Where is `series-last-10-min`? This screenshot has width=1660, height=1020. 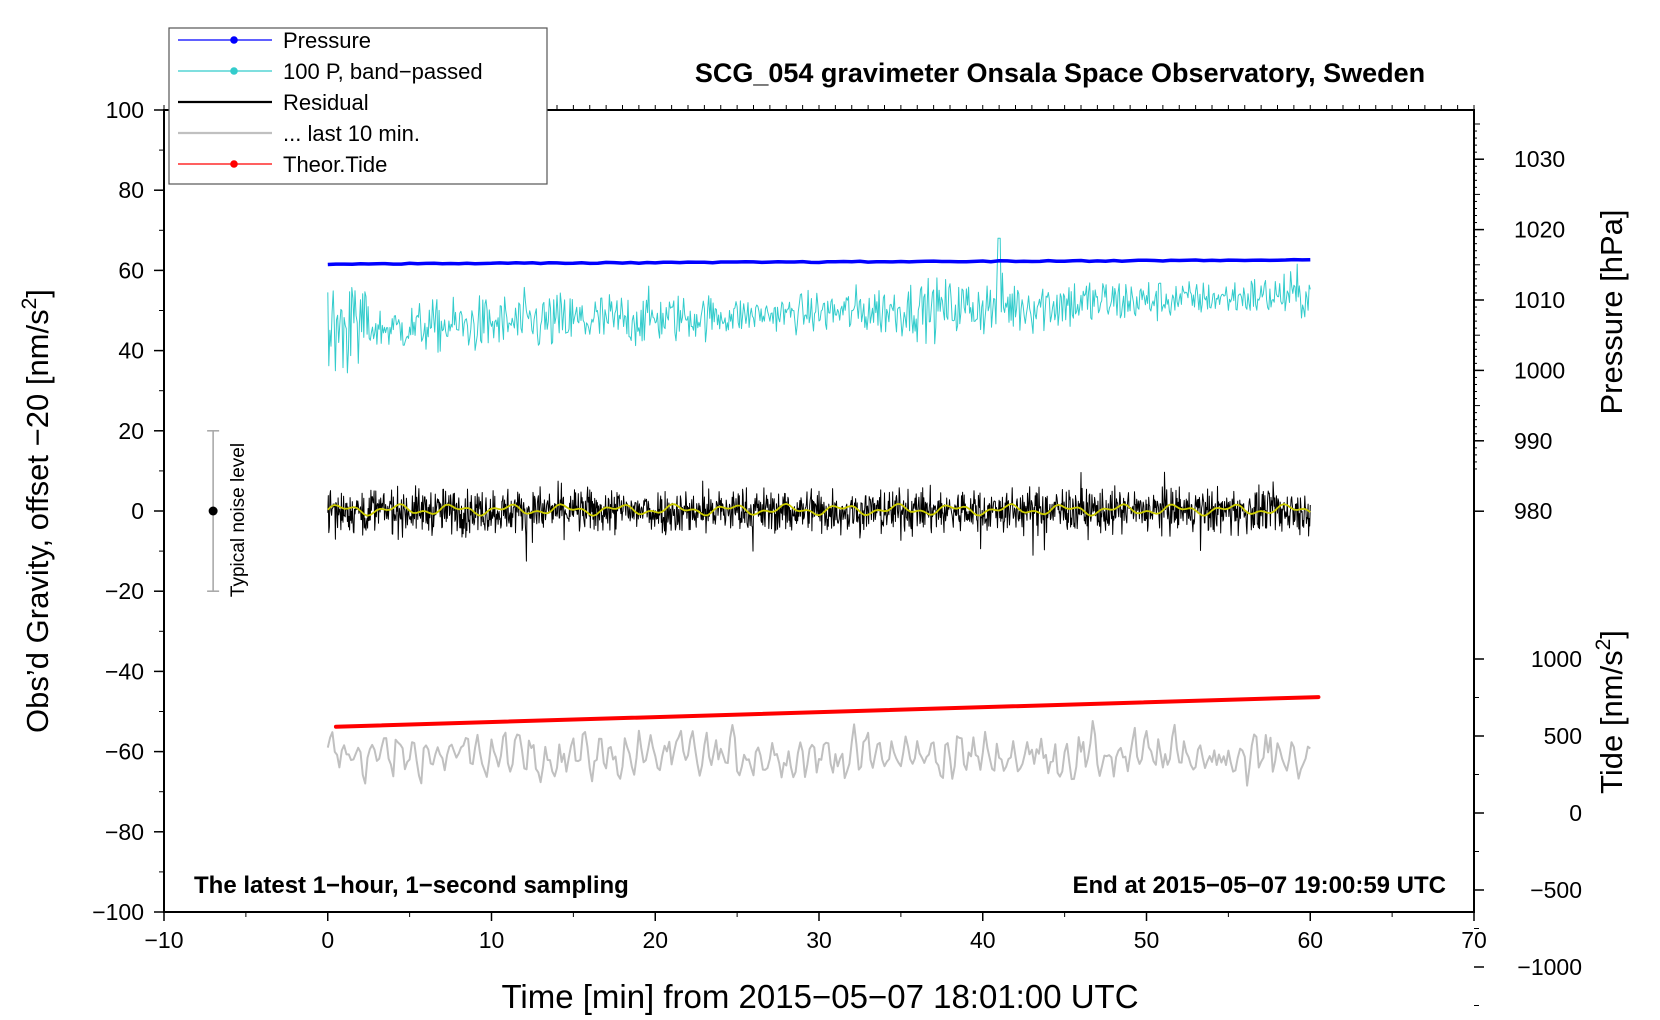
series-last-10-min is located at coordinates (818, 753).